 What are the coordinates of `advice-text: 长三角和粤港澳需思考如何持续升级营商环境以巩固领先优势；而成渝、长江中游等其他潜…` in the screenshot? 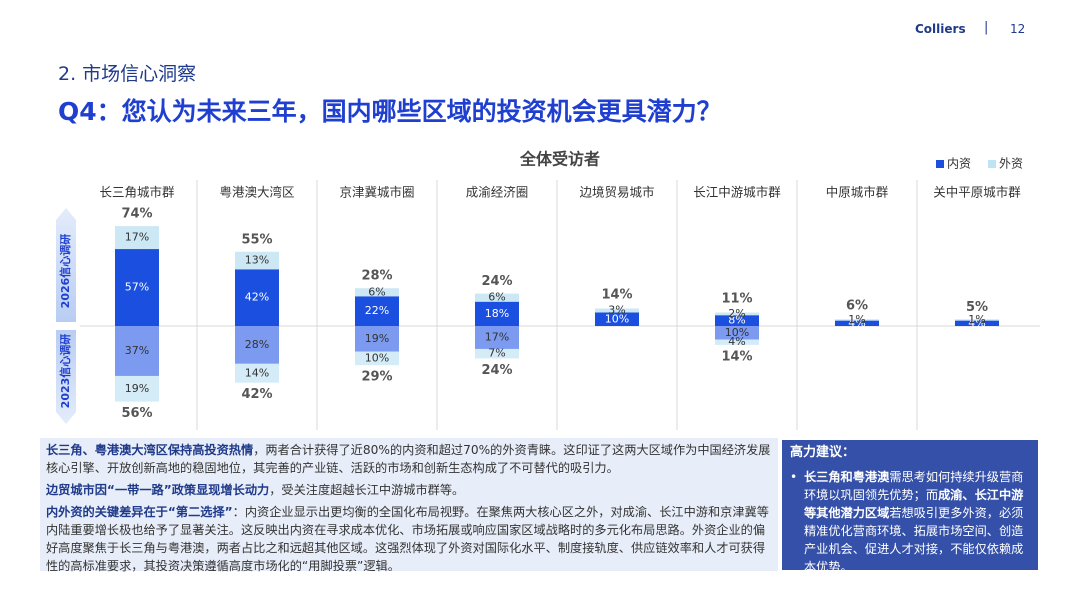 It's located at (917, 522).